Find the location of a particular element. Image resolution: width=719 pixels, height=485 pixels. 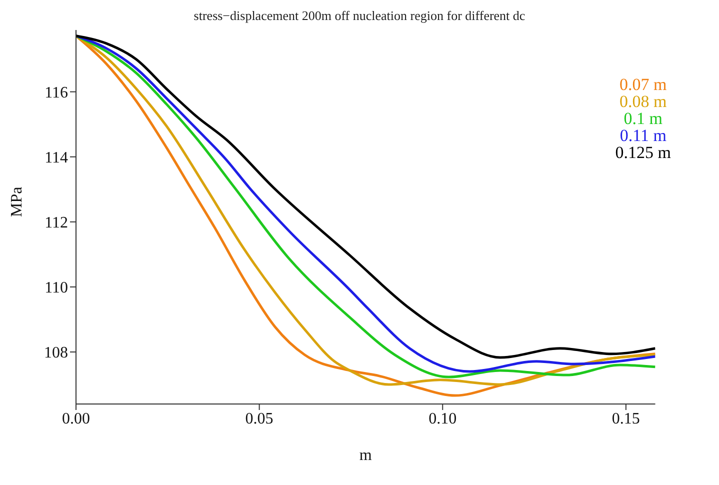

x-tick-label: 0.15 is located at coordinates (626, 419).